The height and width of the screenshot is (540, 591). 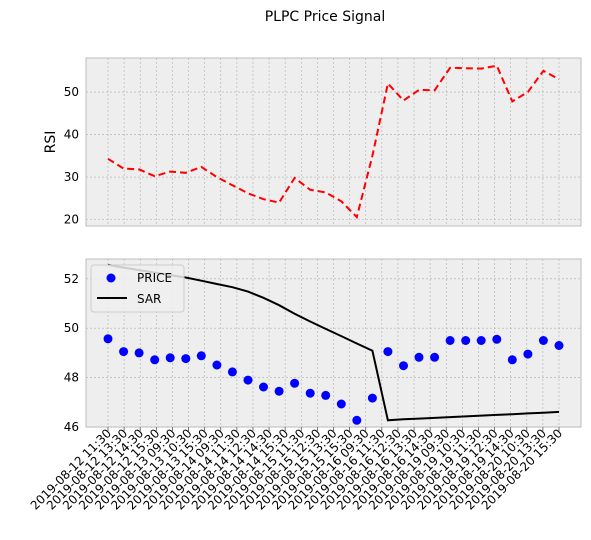 What do you see at coordinates (71, 156) in the screenshot?
I see `rsi-y-ticks: 20 30 40 50` at bounding box center [71, 156].